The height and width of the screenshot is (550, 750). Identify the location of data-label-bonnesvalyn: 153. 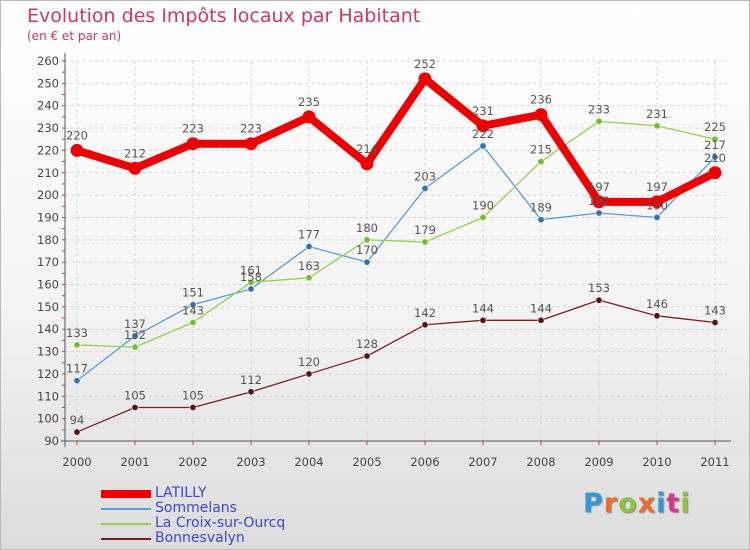
(599, 288).